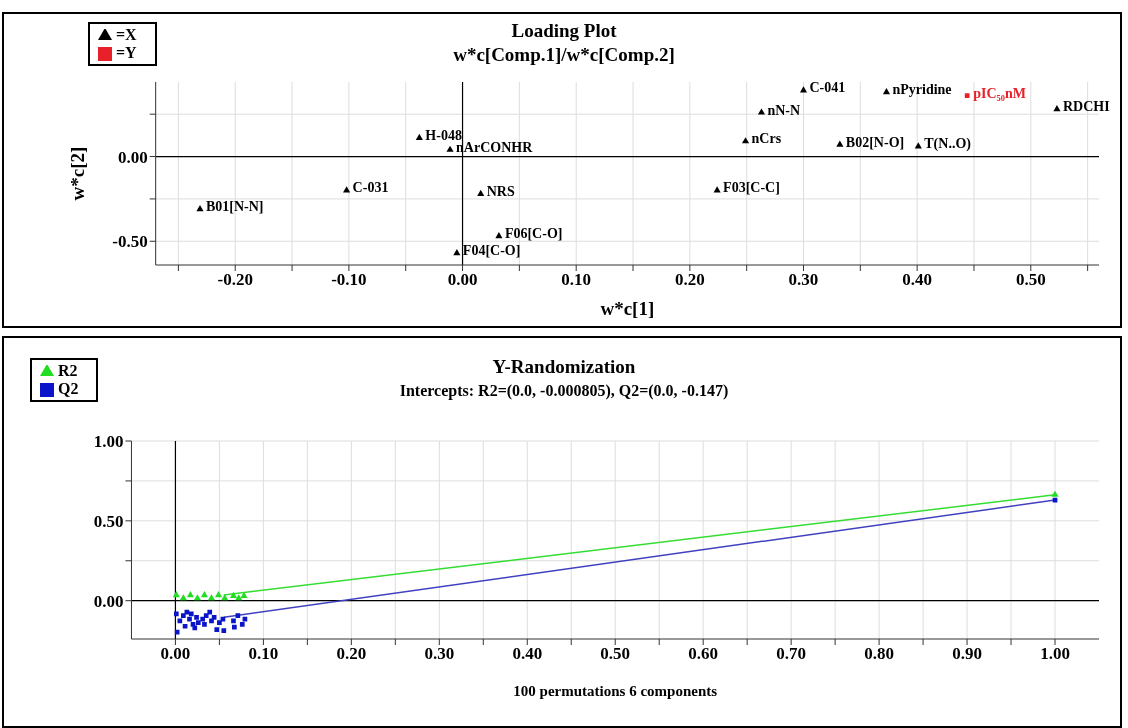  I want to click on legend-label: Q2, so click(68, 388).